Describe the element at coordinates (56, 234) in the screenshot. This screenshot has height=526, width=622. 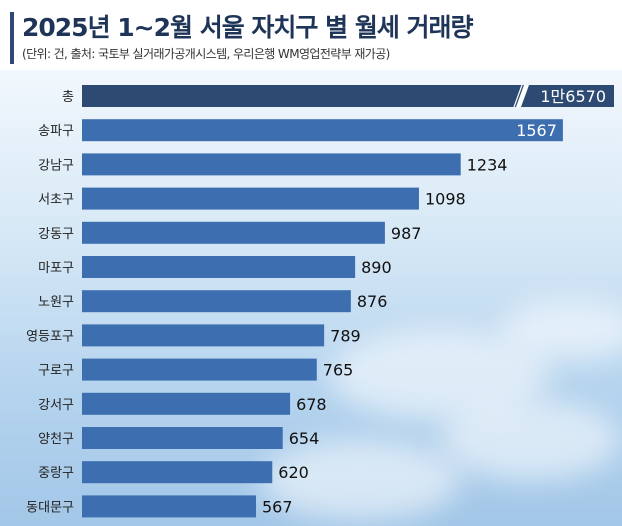
I see `category-label: 강동구` at that location.